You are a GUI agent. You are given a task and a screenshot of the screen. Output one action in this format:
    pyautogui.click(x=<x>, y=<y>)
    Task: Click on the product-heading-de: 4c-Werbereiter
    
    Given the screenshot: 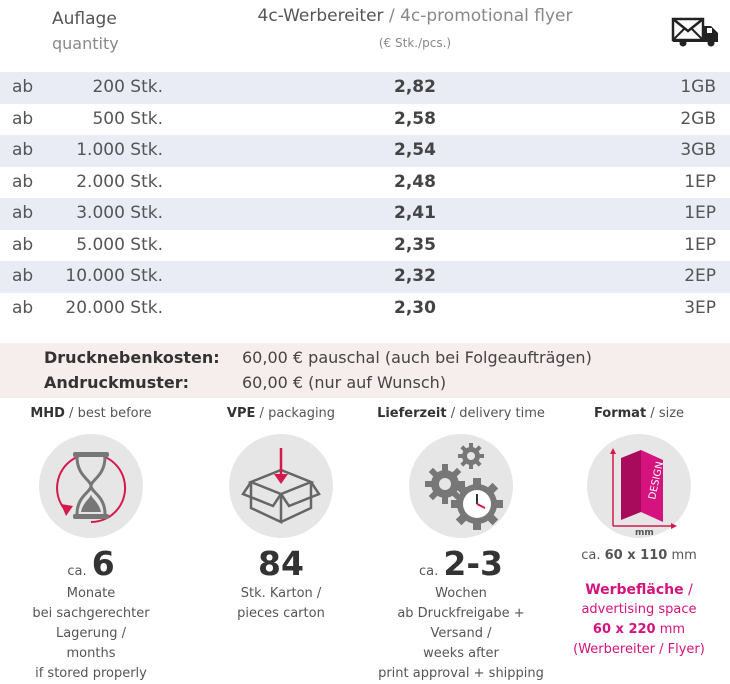 What is the action you would take?
    pyautogui.click(x=320, y=16)
    